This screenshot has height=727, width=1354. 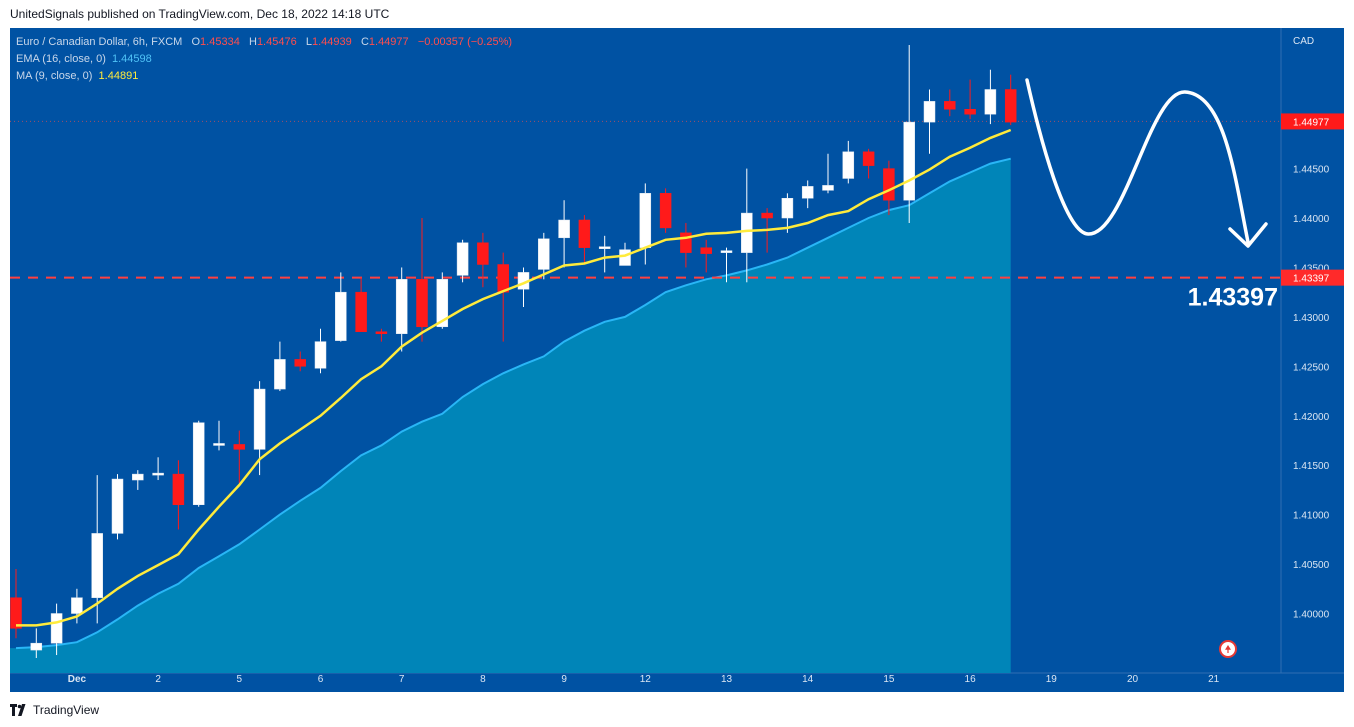 What do you see at coordinates (1311, 565) in the screenshot?
I see `y-tick-label: 1.40500` at bounding box center [1311, 565].